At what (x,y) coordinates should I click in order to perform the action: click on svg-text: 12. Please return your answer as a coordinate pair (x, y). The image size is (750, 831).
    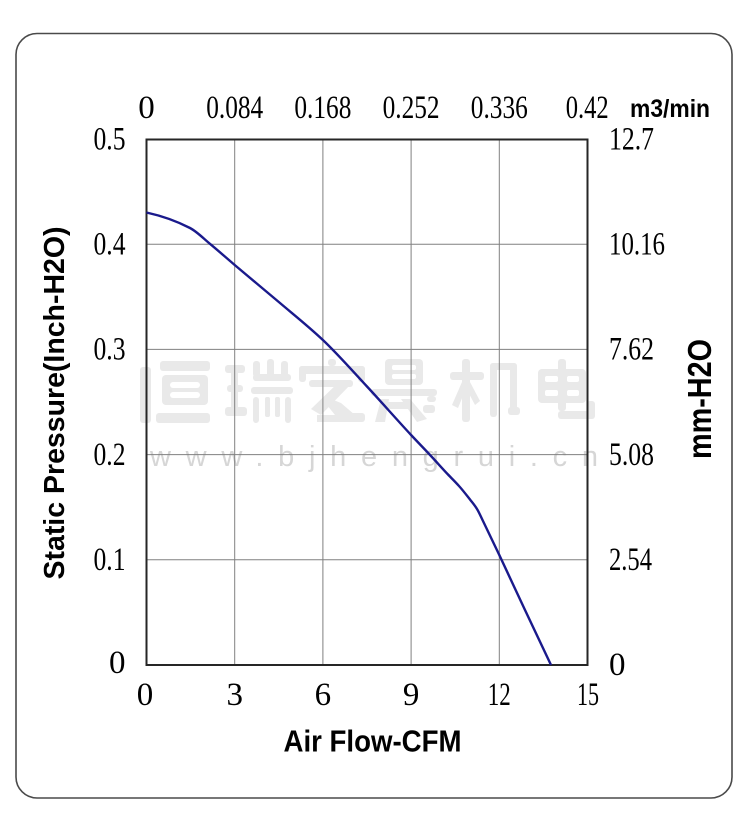
    Looking at the image, I should click on (499, 695).